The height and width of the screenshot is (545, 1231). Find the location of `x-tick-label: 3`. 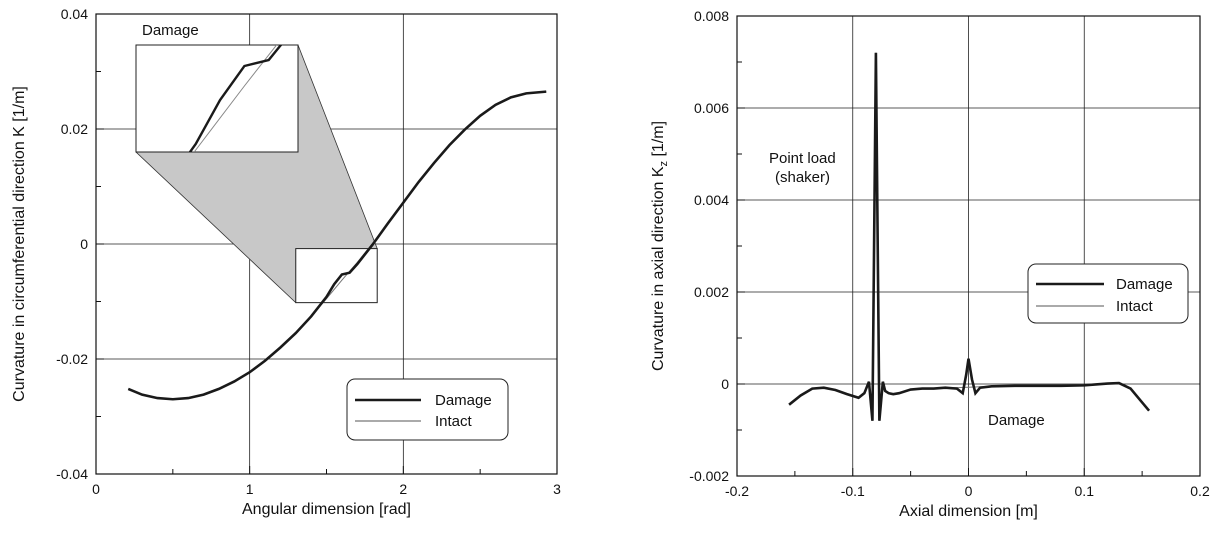

x-tick-label: 3 is located at coordinates (557, 489).